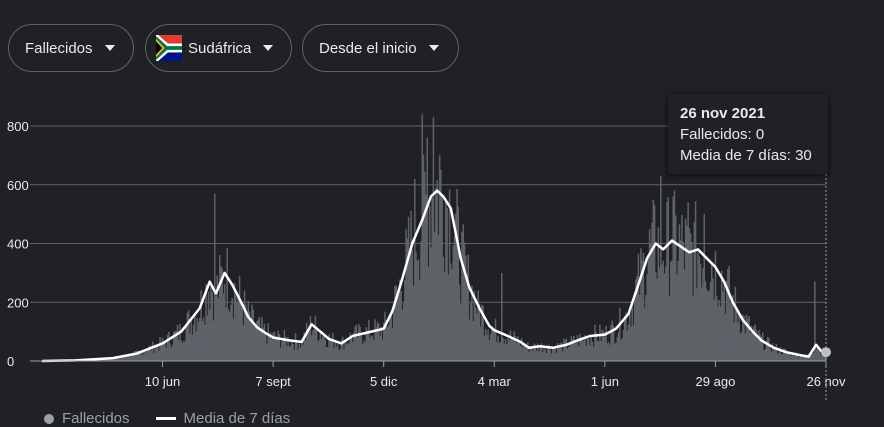 The height and width of the screenshot is (427, 884). What do you see at coordinates (748, 155) in the screenshot?
I see `tooltip-average: Media de 7 días: 30` at bounding box center [748, 155].